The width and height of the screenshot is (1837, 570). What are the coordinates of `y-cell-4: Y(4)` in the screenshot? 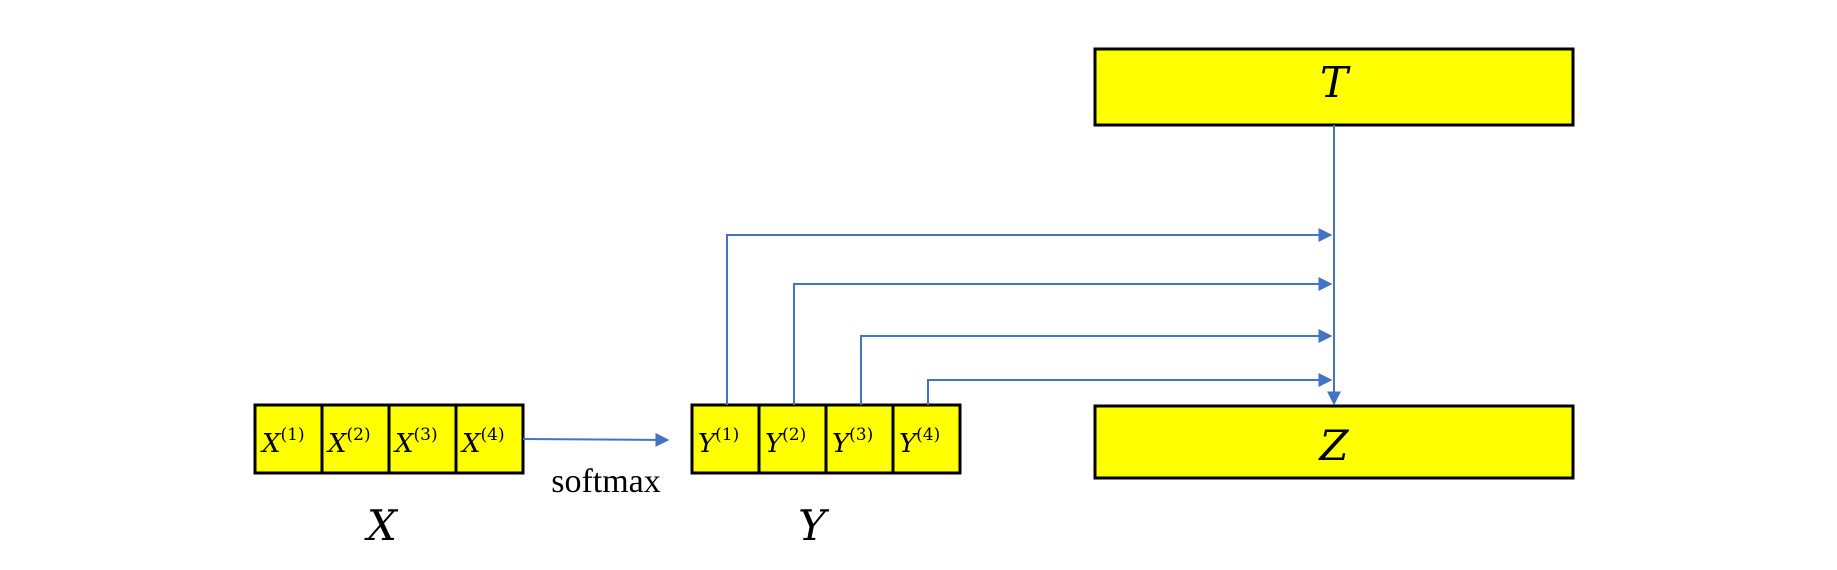 It's located at (926, 439).